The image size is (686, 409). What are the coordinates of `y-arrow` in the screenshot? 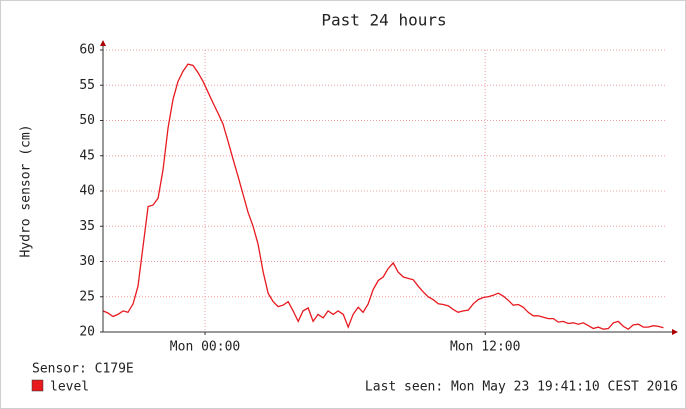 It's located at (103, 43).